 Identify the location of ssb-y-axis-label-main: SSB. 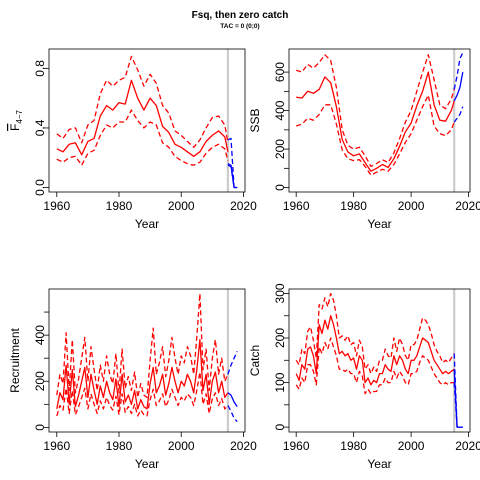
(255, 120).